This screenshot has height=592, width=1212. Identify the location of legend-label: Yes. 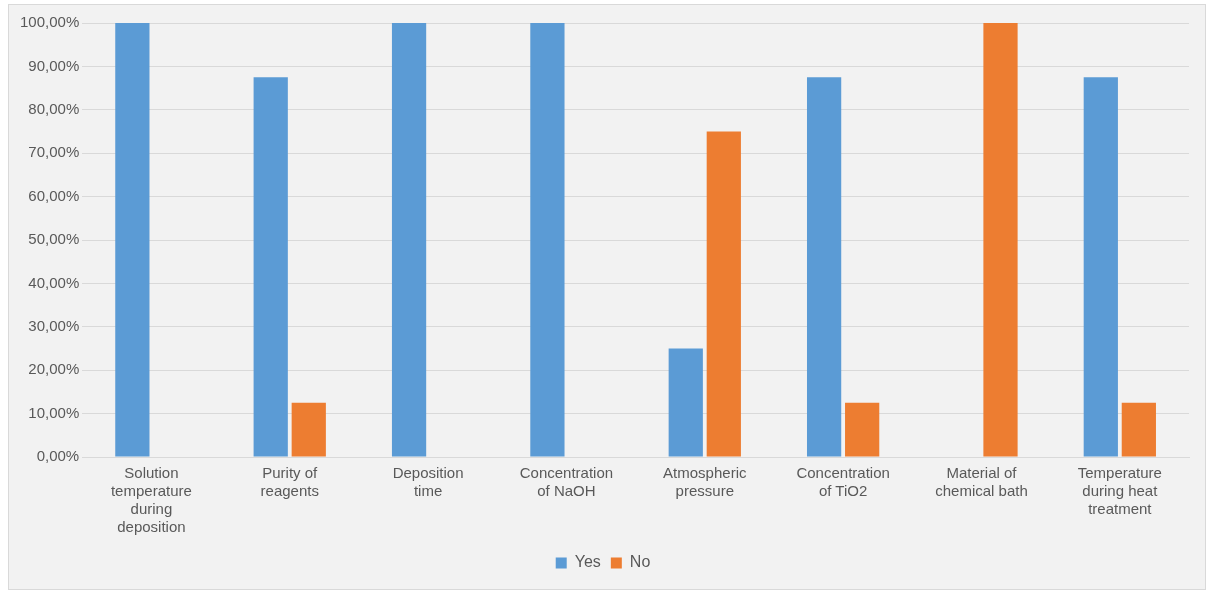
(587, 562).